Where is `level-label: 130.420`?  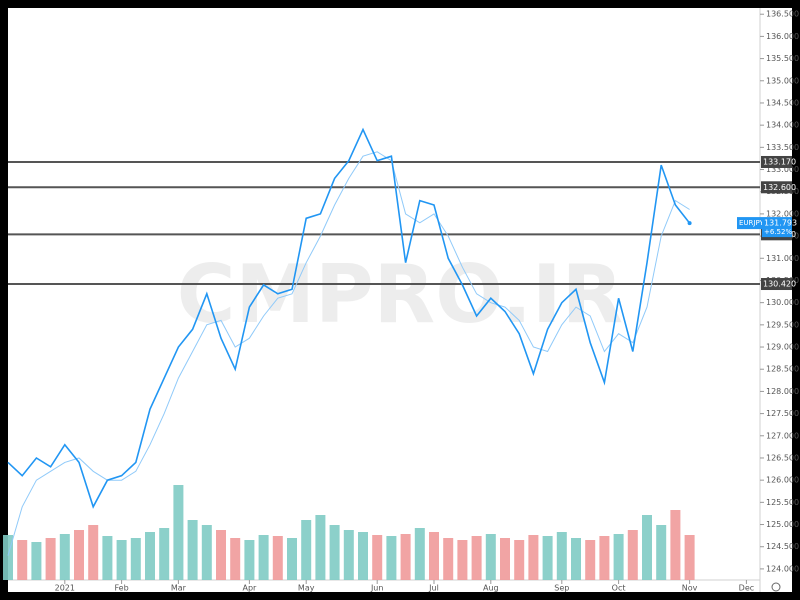
level-label: 130.420 is located at coordinates (779, 284).